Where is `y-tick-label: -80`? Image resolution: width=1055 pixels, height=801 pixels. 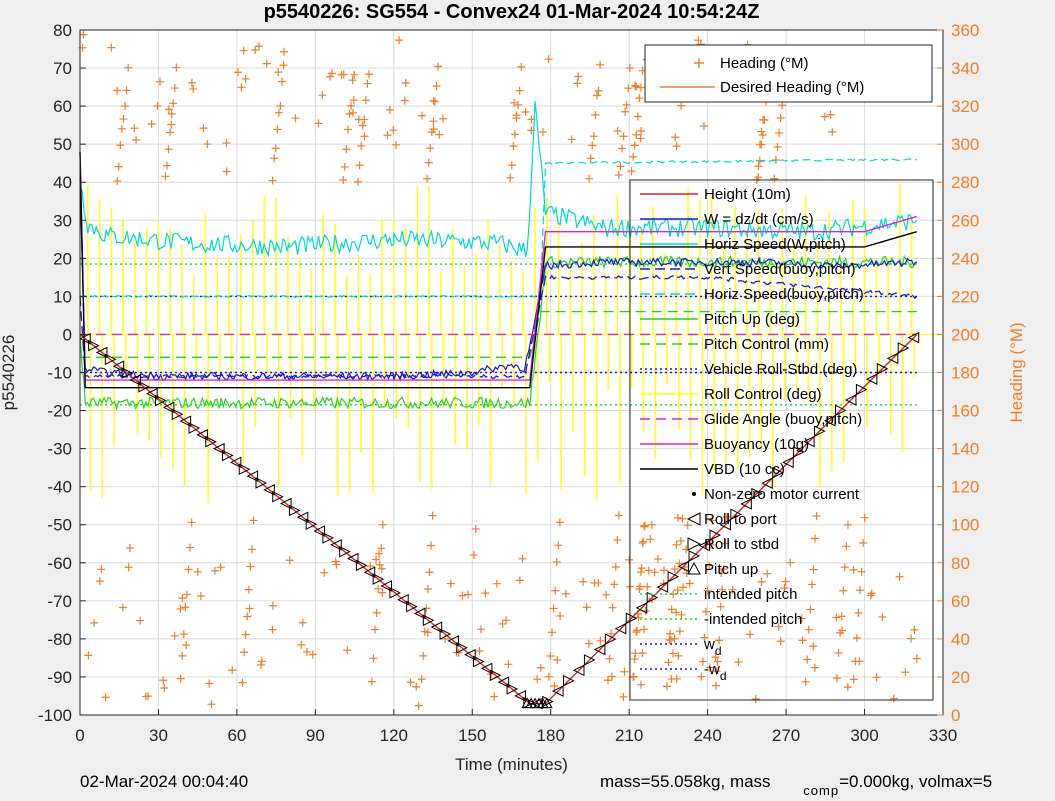 y-tick-label: -80 is located at coordinates (59, 639).